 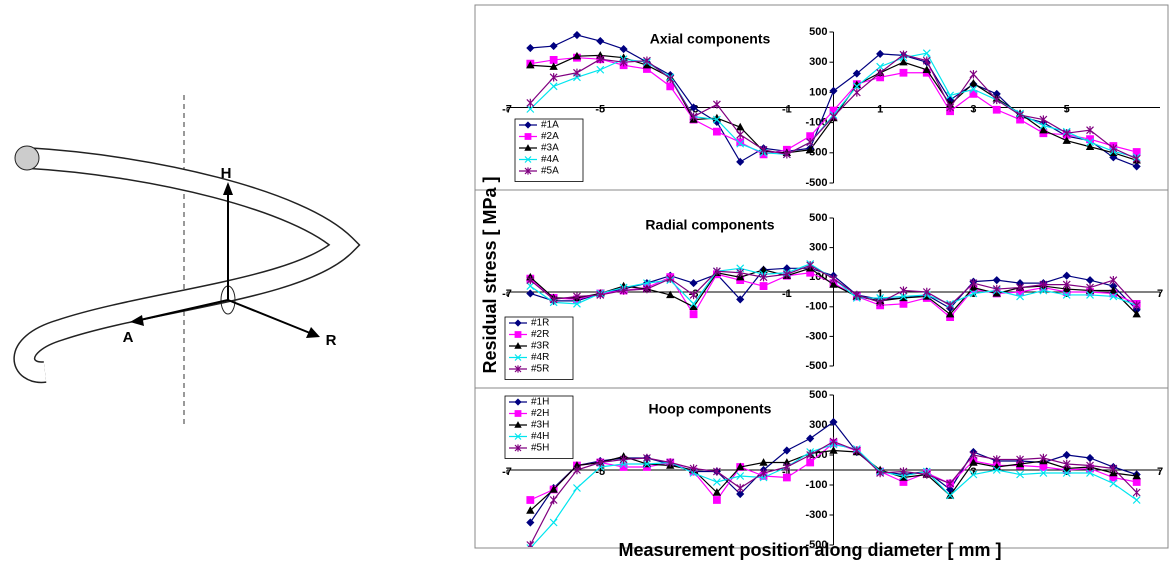 What do you see at coordinates (228, 188) in the screenshot?
I see `h-arrow-head` at bounding box center [228, 188].